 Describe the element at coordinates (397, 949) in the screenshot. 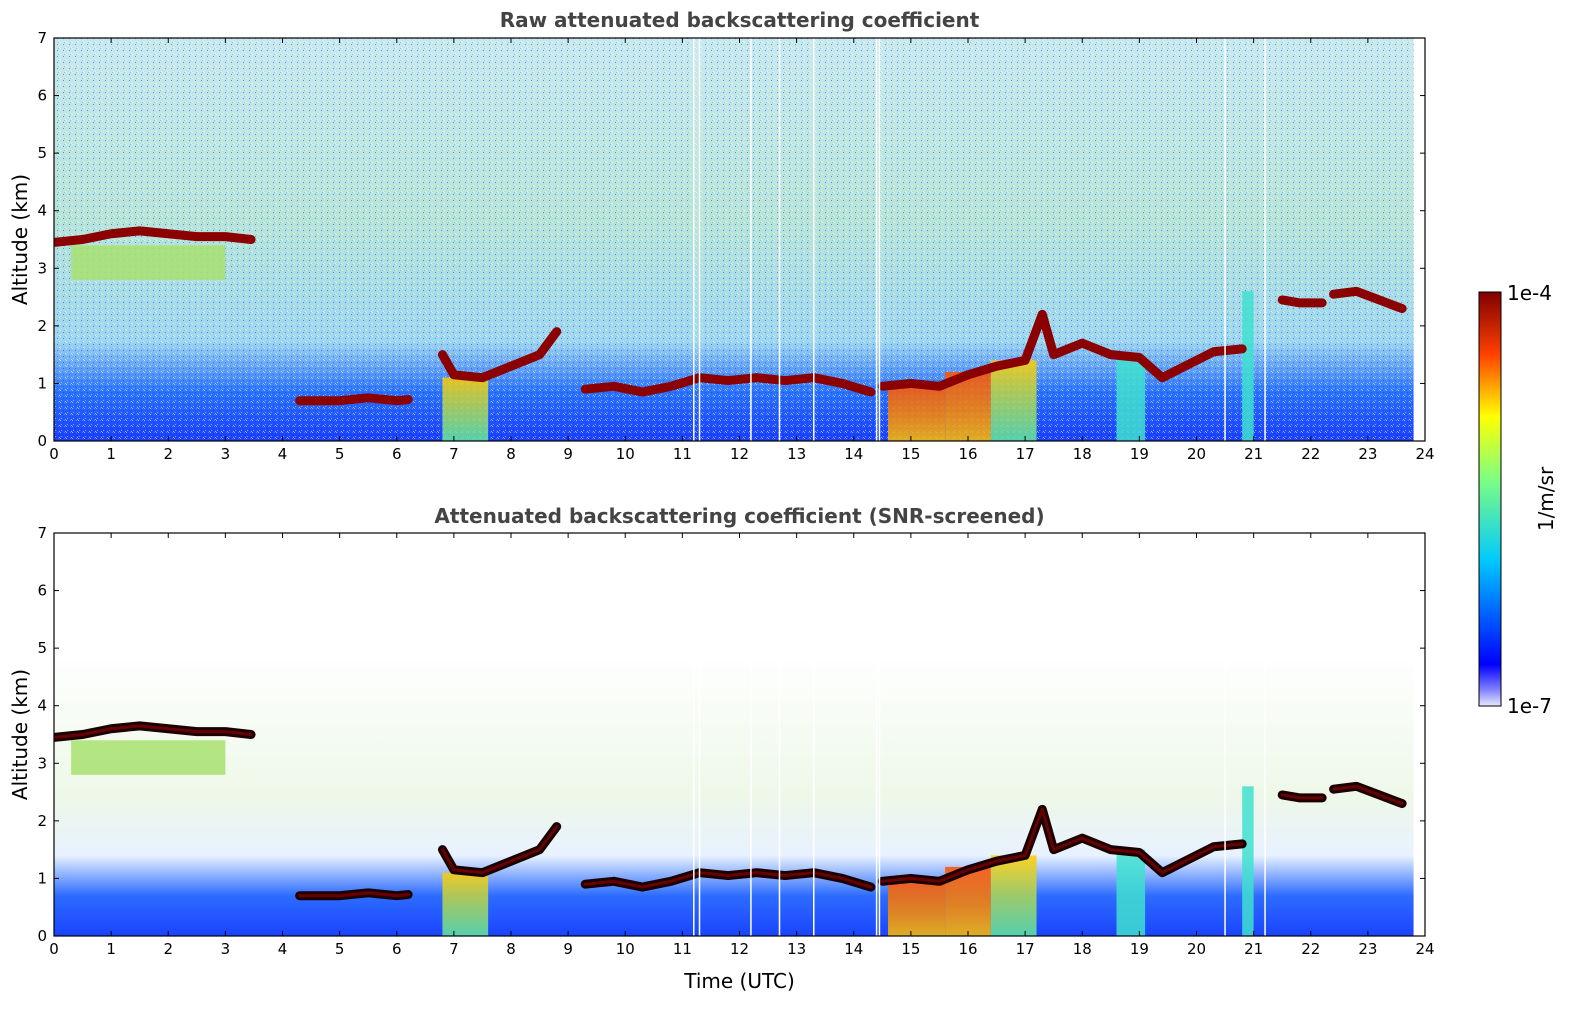

I see `x-tick-label: 6` at that location.